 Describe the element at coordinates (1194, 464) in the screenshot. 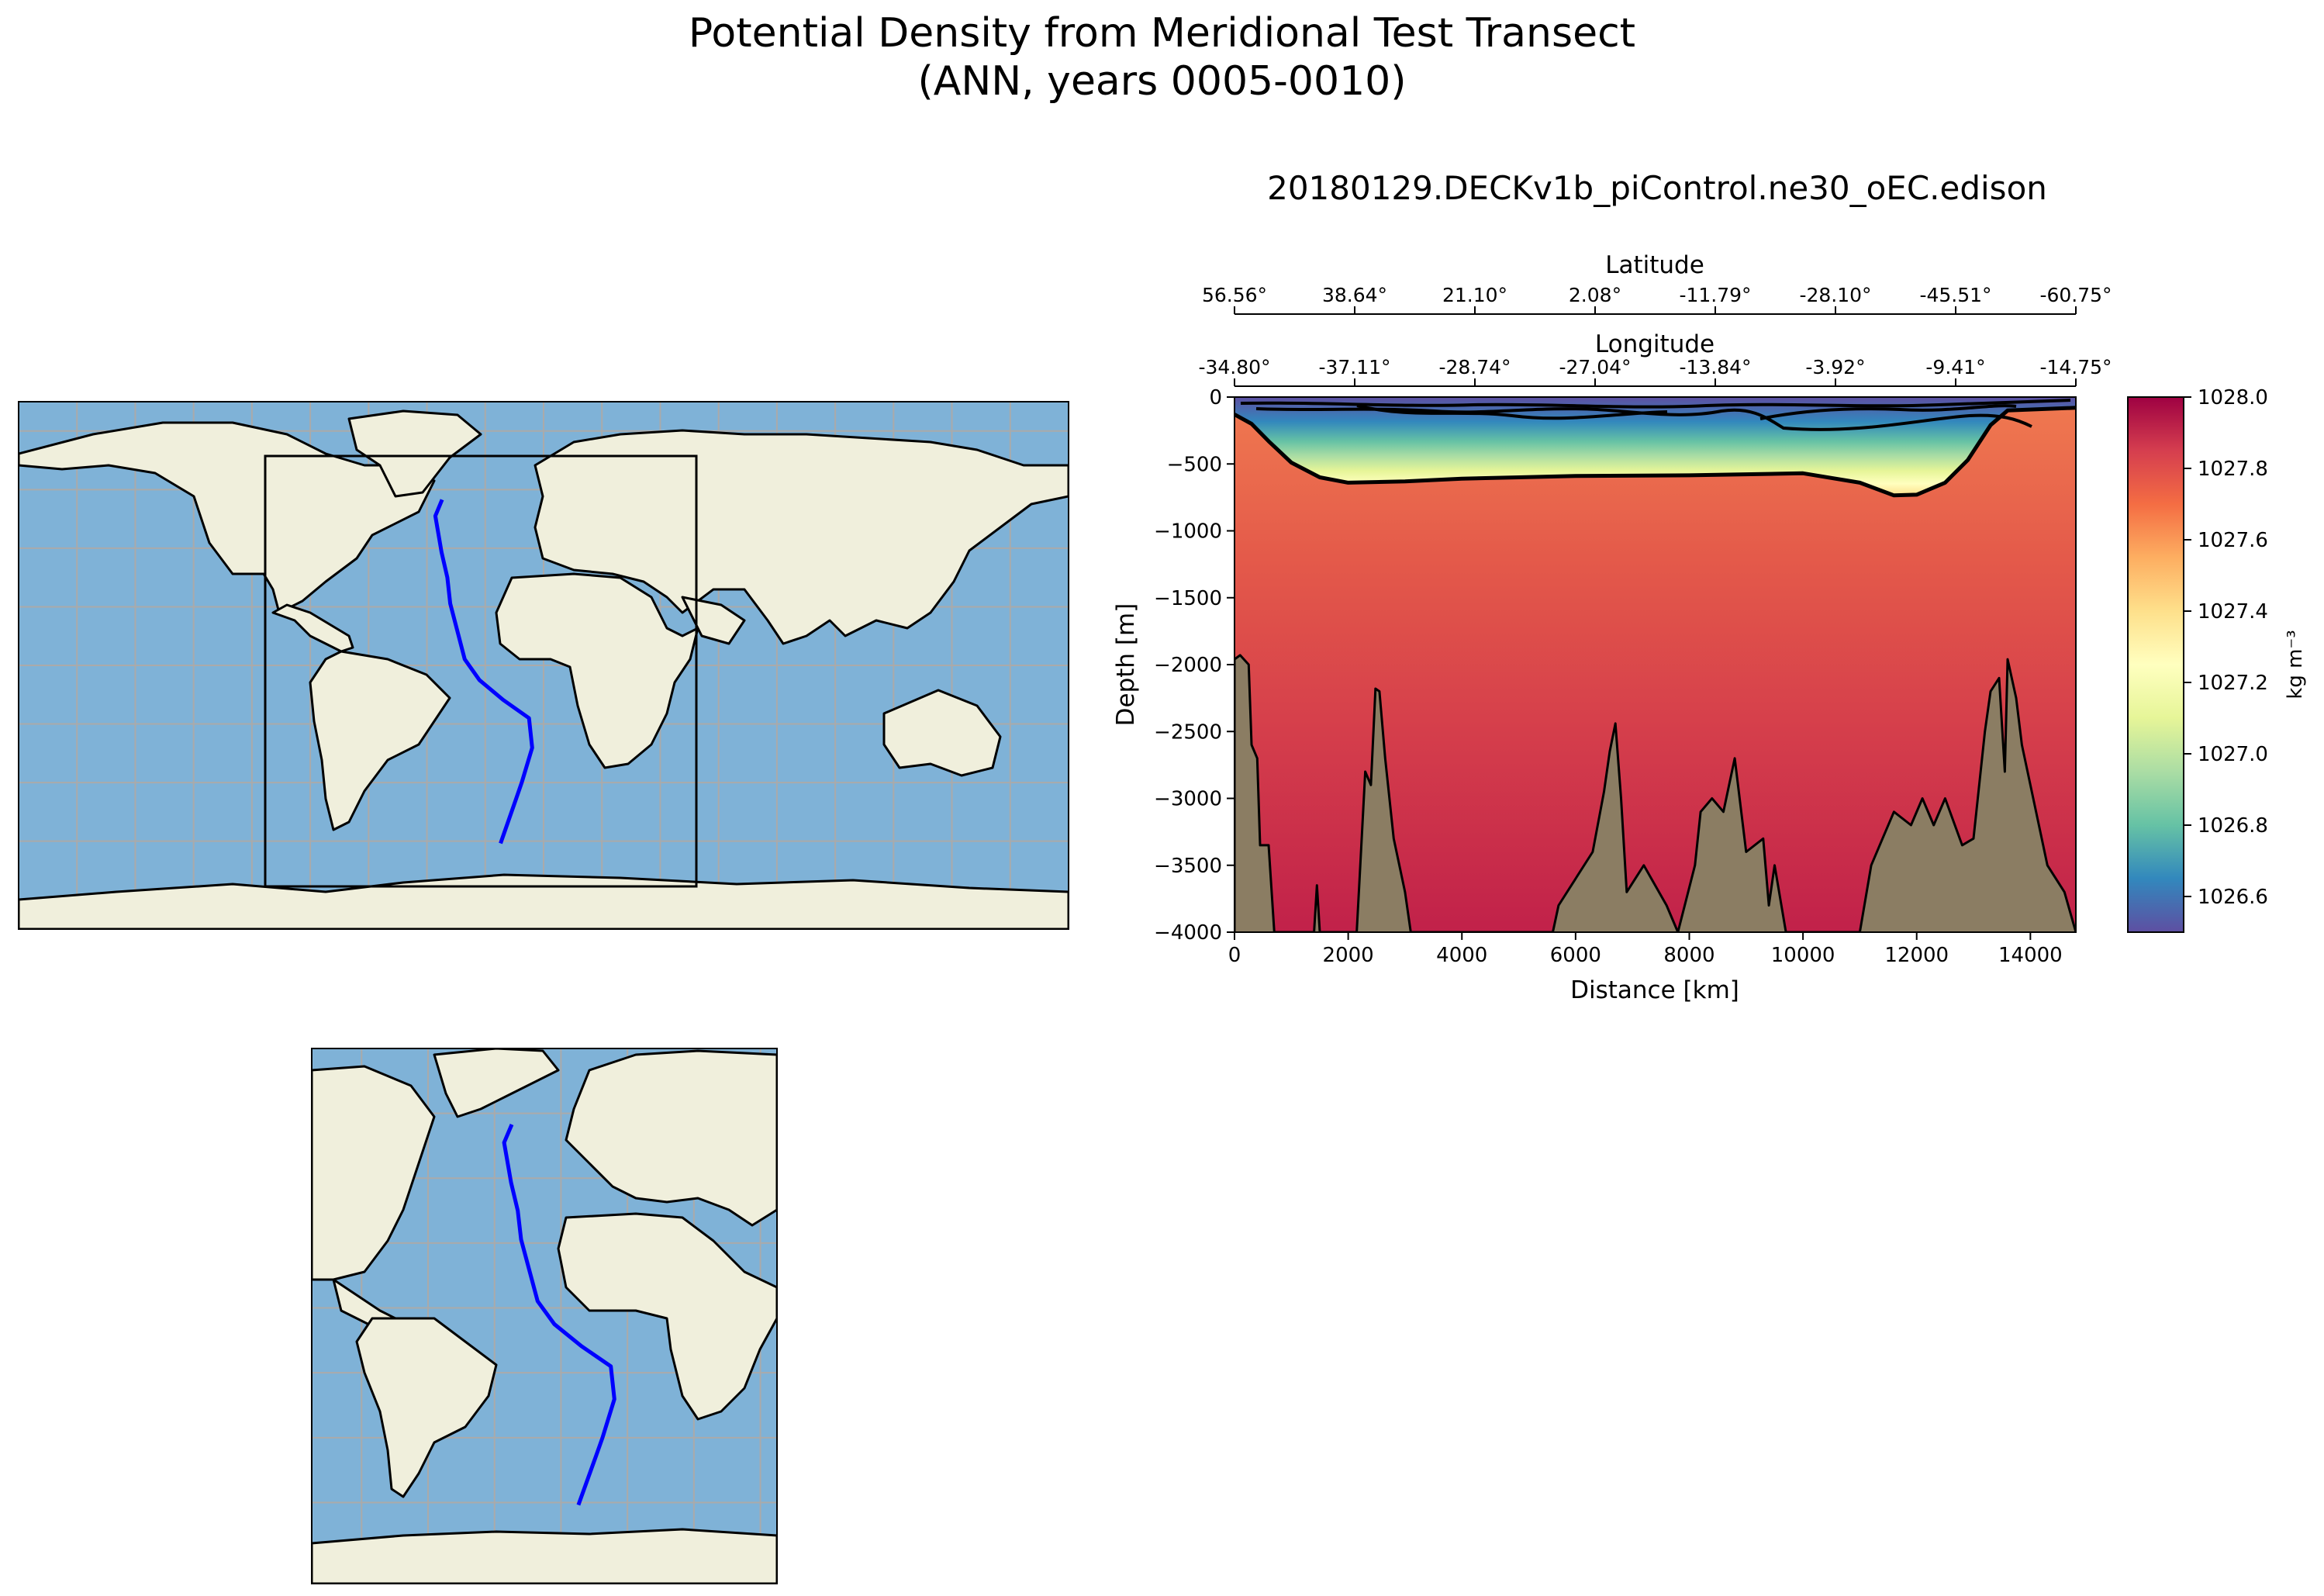

I see `y-tick-label: −500` at that location.